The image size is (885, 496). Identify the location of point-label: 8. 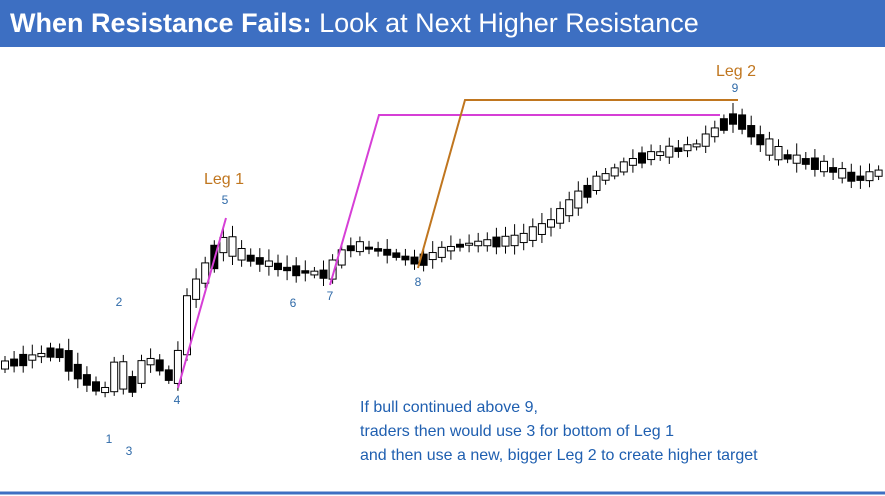
(418, 282).